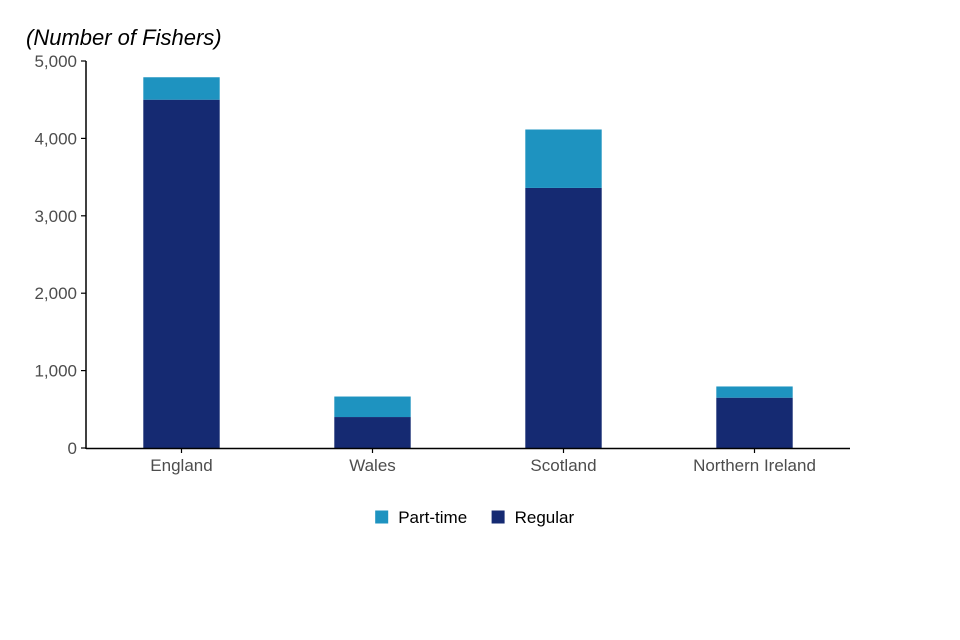 This screenshot has width=960, height=640. I want to click on x-tick-label: Northern Ireland, so click(754, 465).